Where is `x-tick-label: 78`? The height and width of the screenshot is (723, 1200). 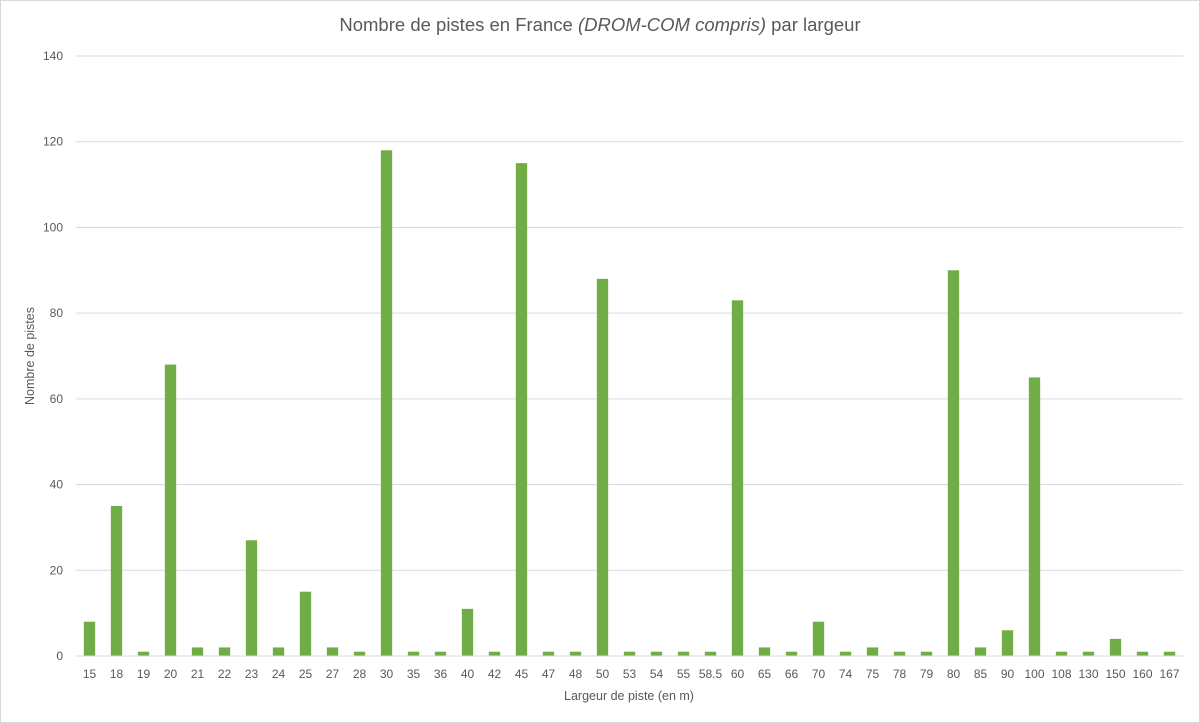 x-tick-label: 78 is located at coordinates (900, 674).